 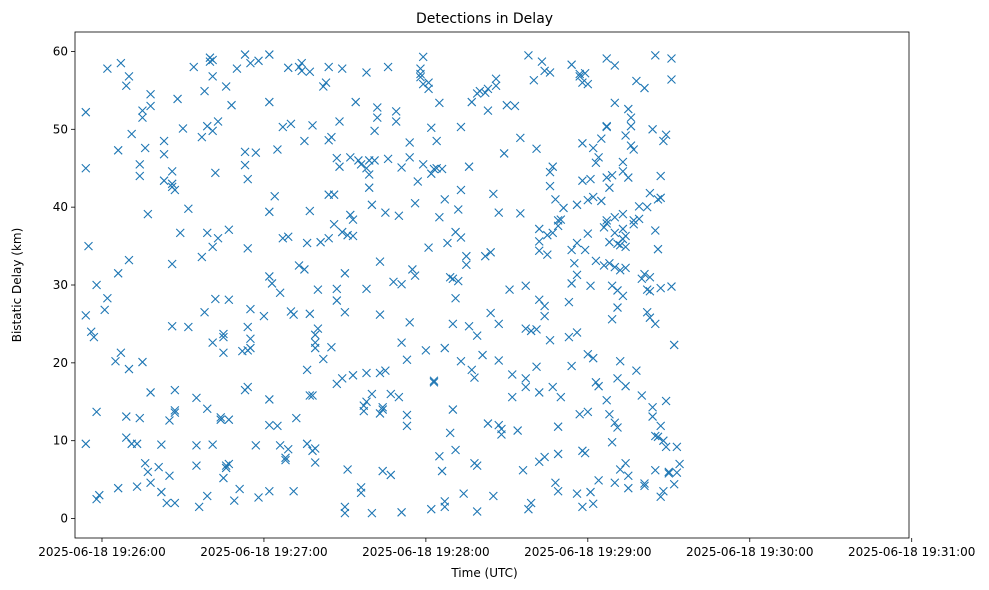 I want to click on y-axis-ticks: 0 10 20 30 40 50 60, so click(x=64, y=285).